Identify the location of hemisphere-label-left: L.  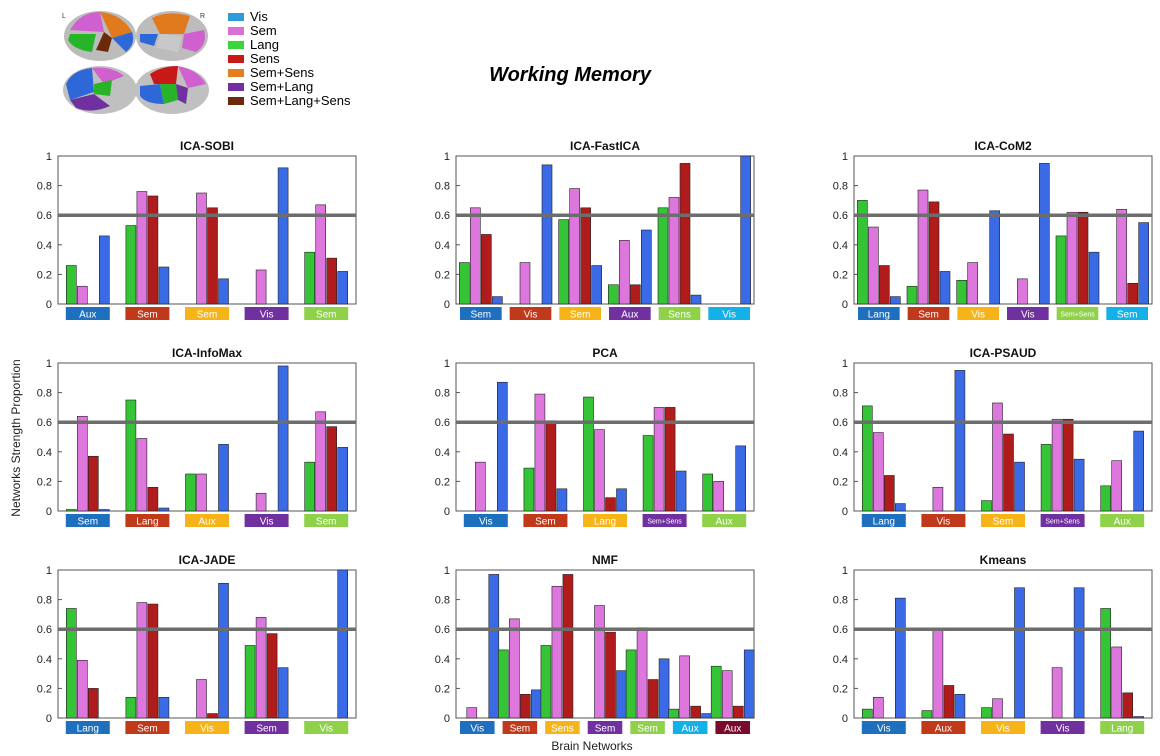
(64, 16).